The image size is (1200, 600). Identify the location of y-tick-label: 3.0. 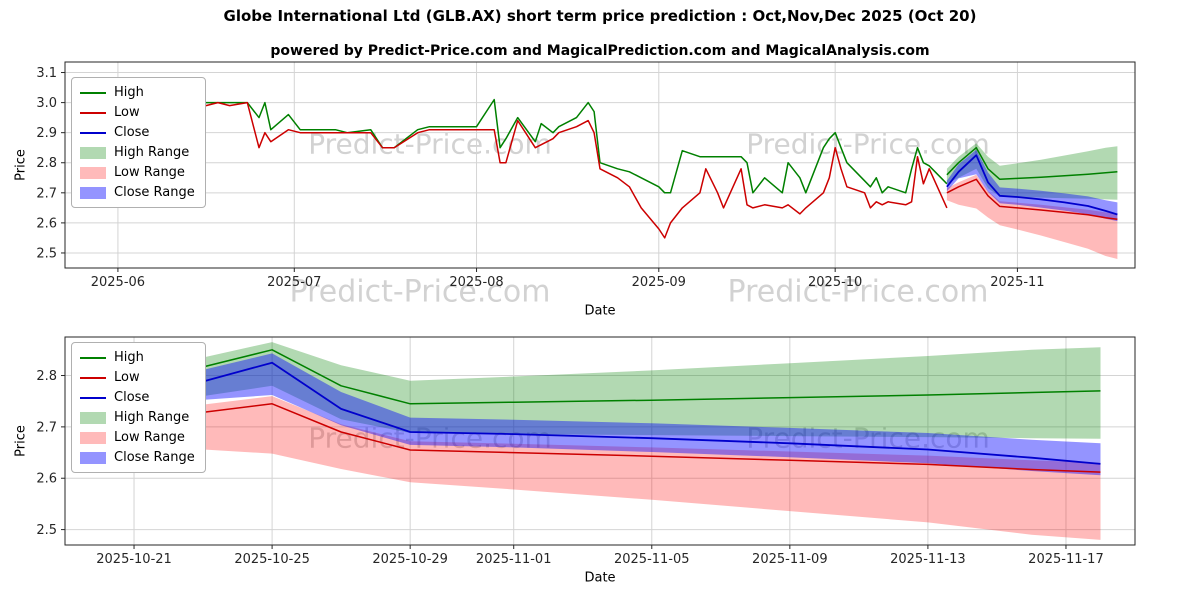
(46, 103).